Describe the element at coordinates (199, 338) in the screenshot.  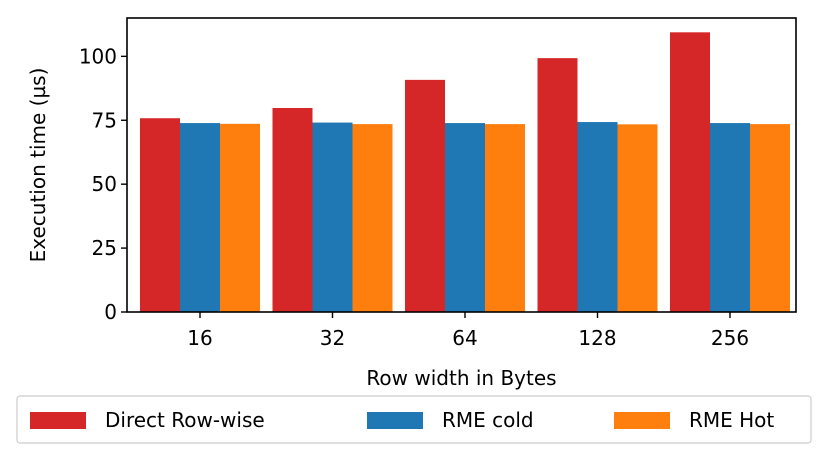
I see `x-tick-label: 16` at that location.